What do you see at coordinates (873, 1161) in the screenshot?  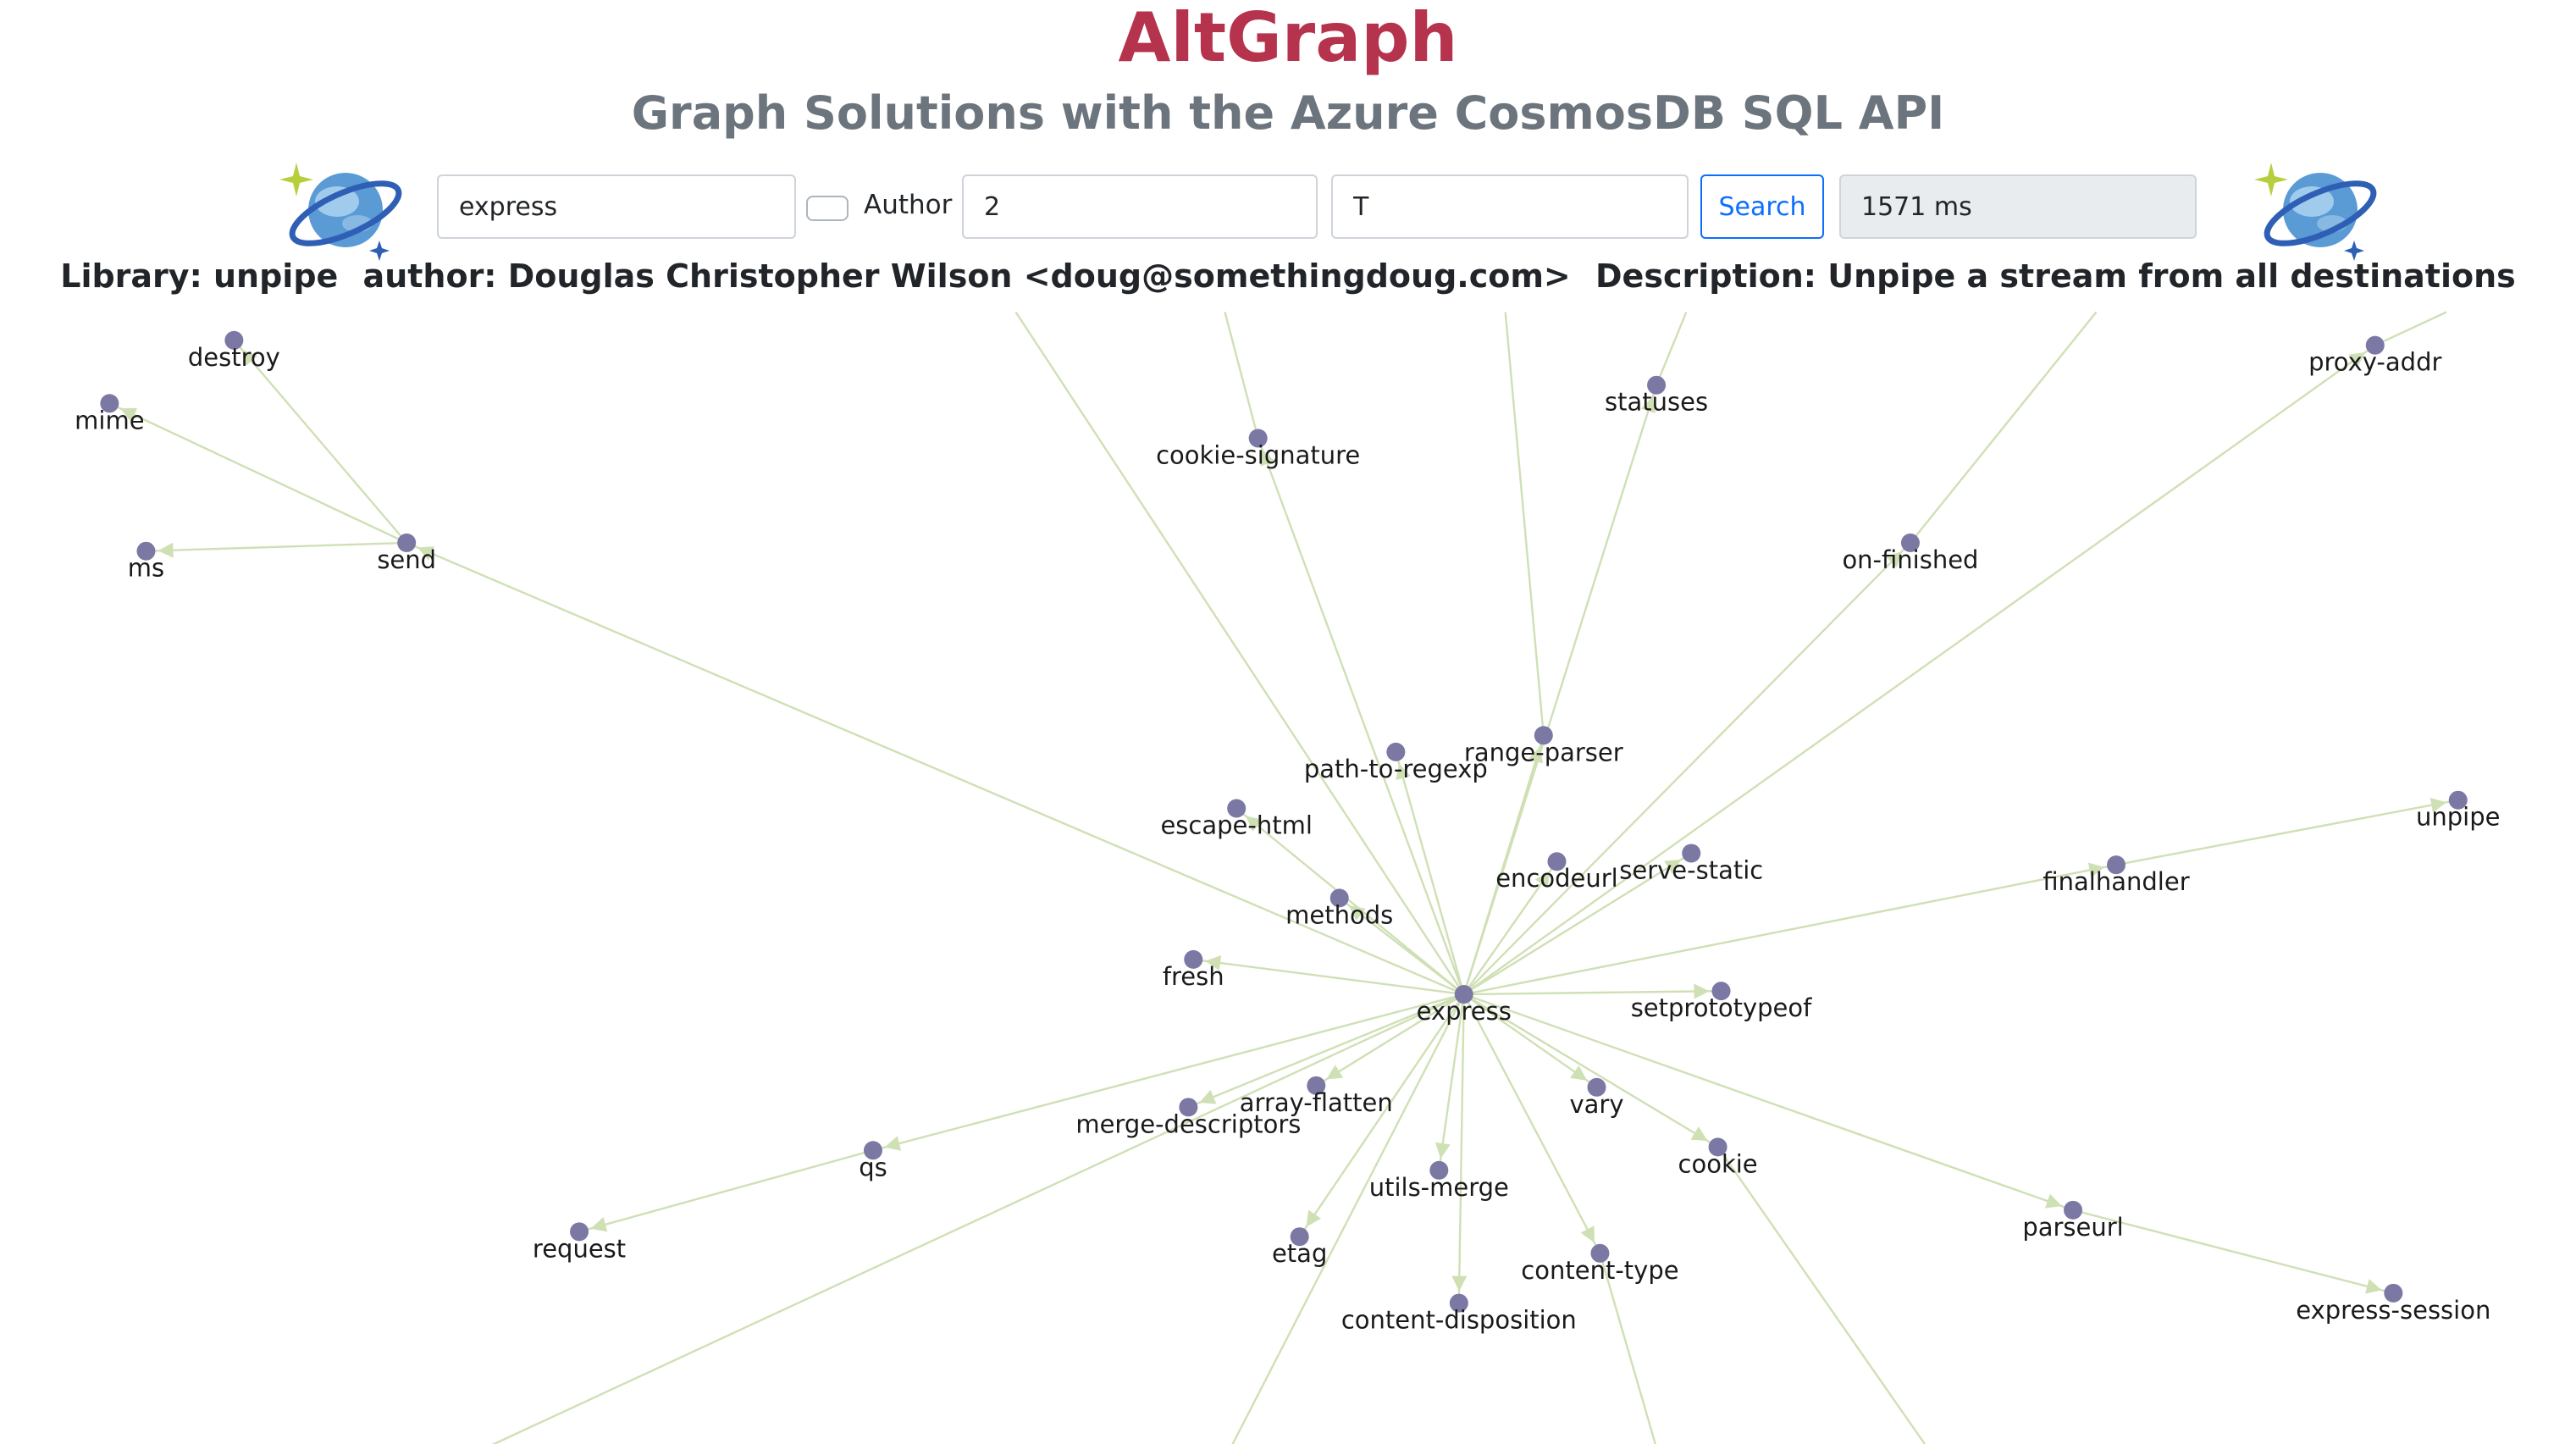 I see `graph-node-qs: qs` at bounding box center [873, 1161].